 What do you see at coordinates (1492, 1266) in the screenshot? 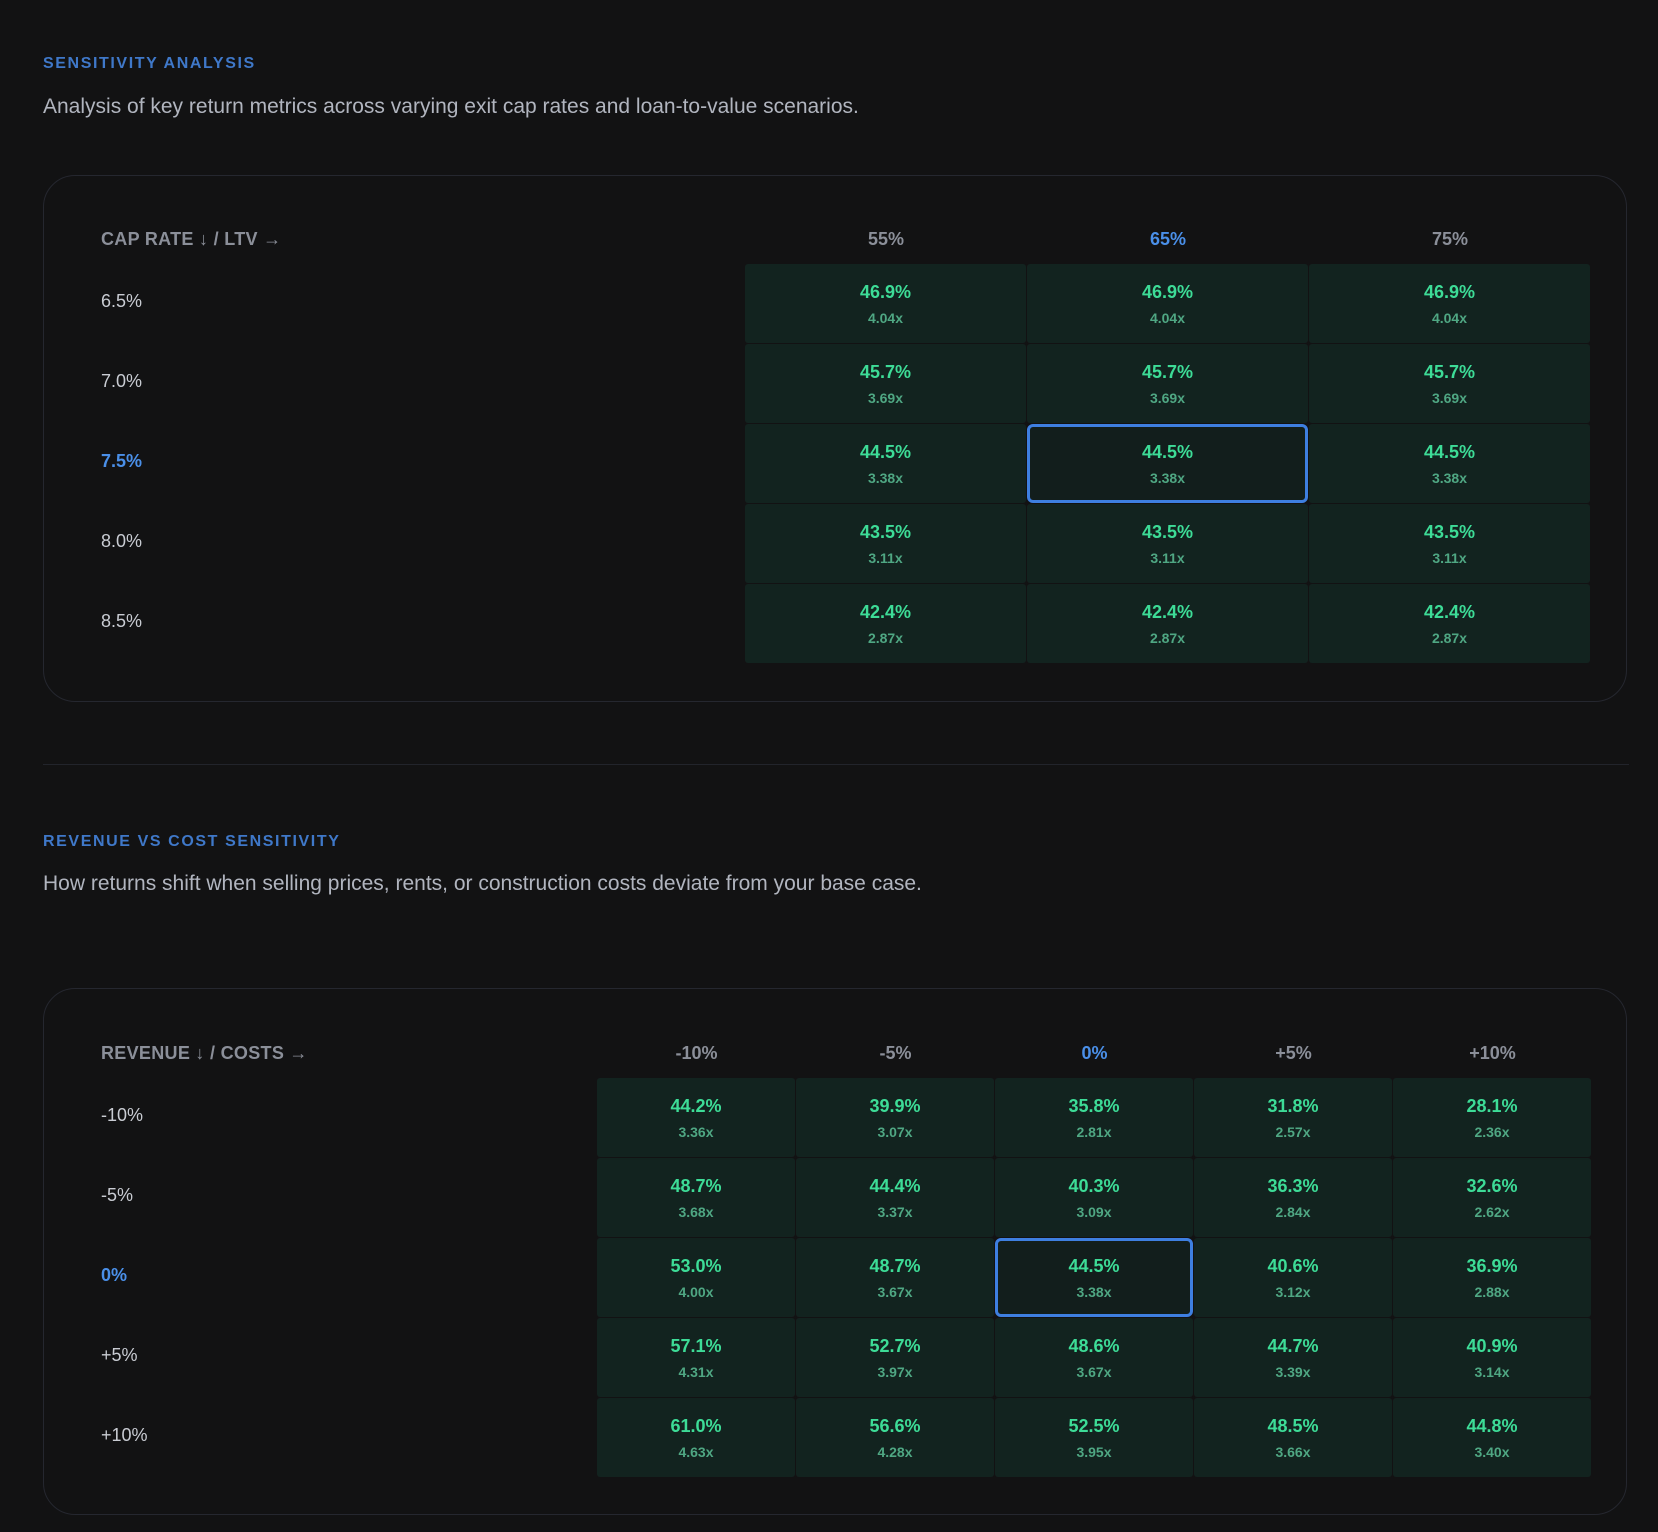
I see `irr-value: 36.9%` at bounding box center [1492, 1266].